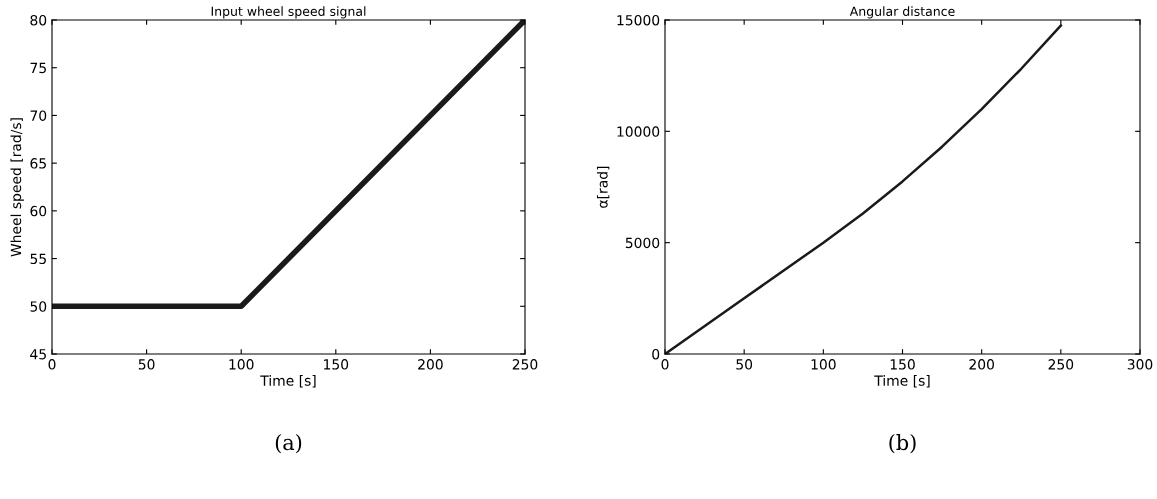 This screenshot has height=499, width=1157. Describe the element at coordinates (1140, 364) in the screenshot. I see `x-tick-label: 300` at that location.